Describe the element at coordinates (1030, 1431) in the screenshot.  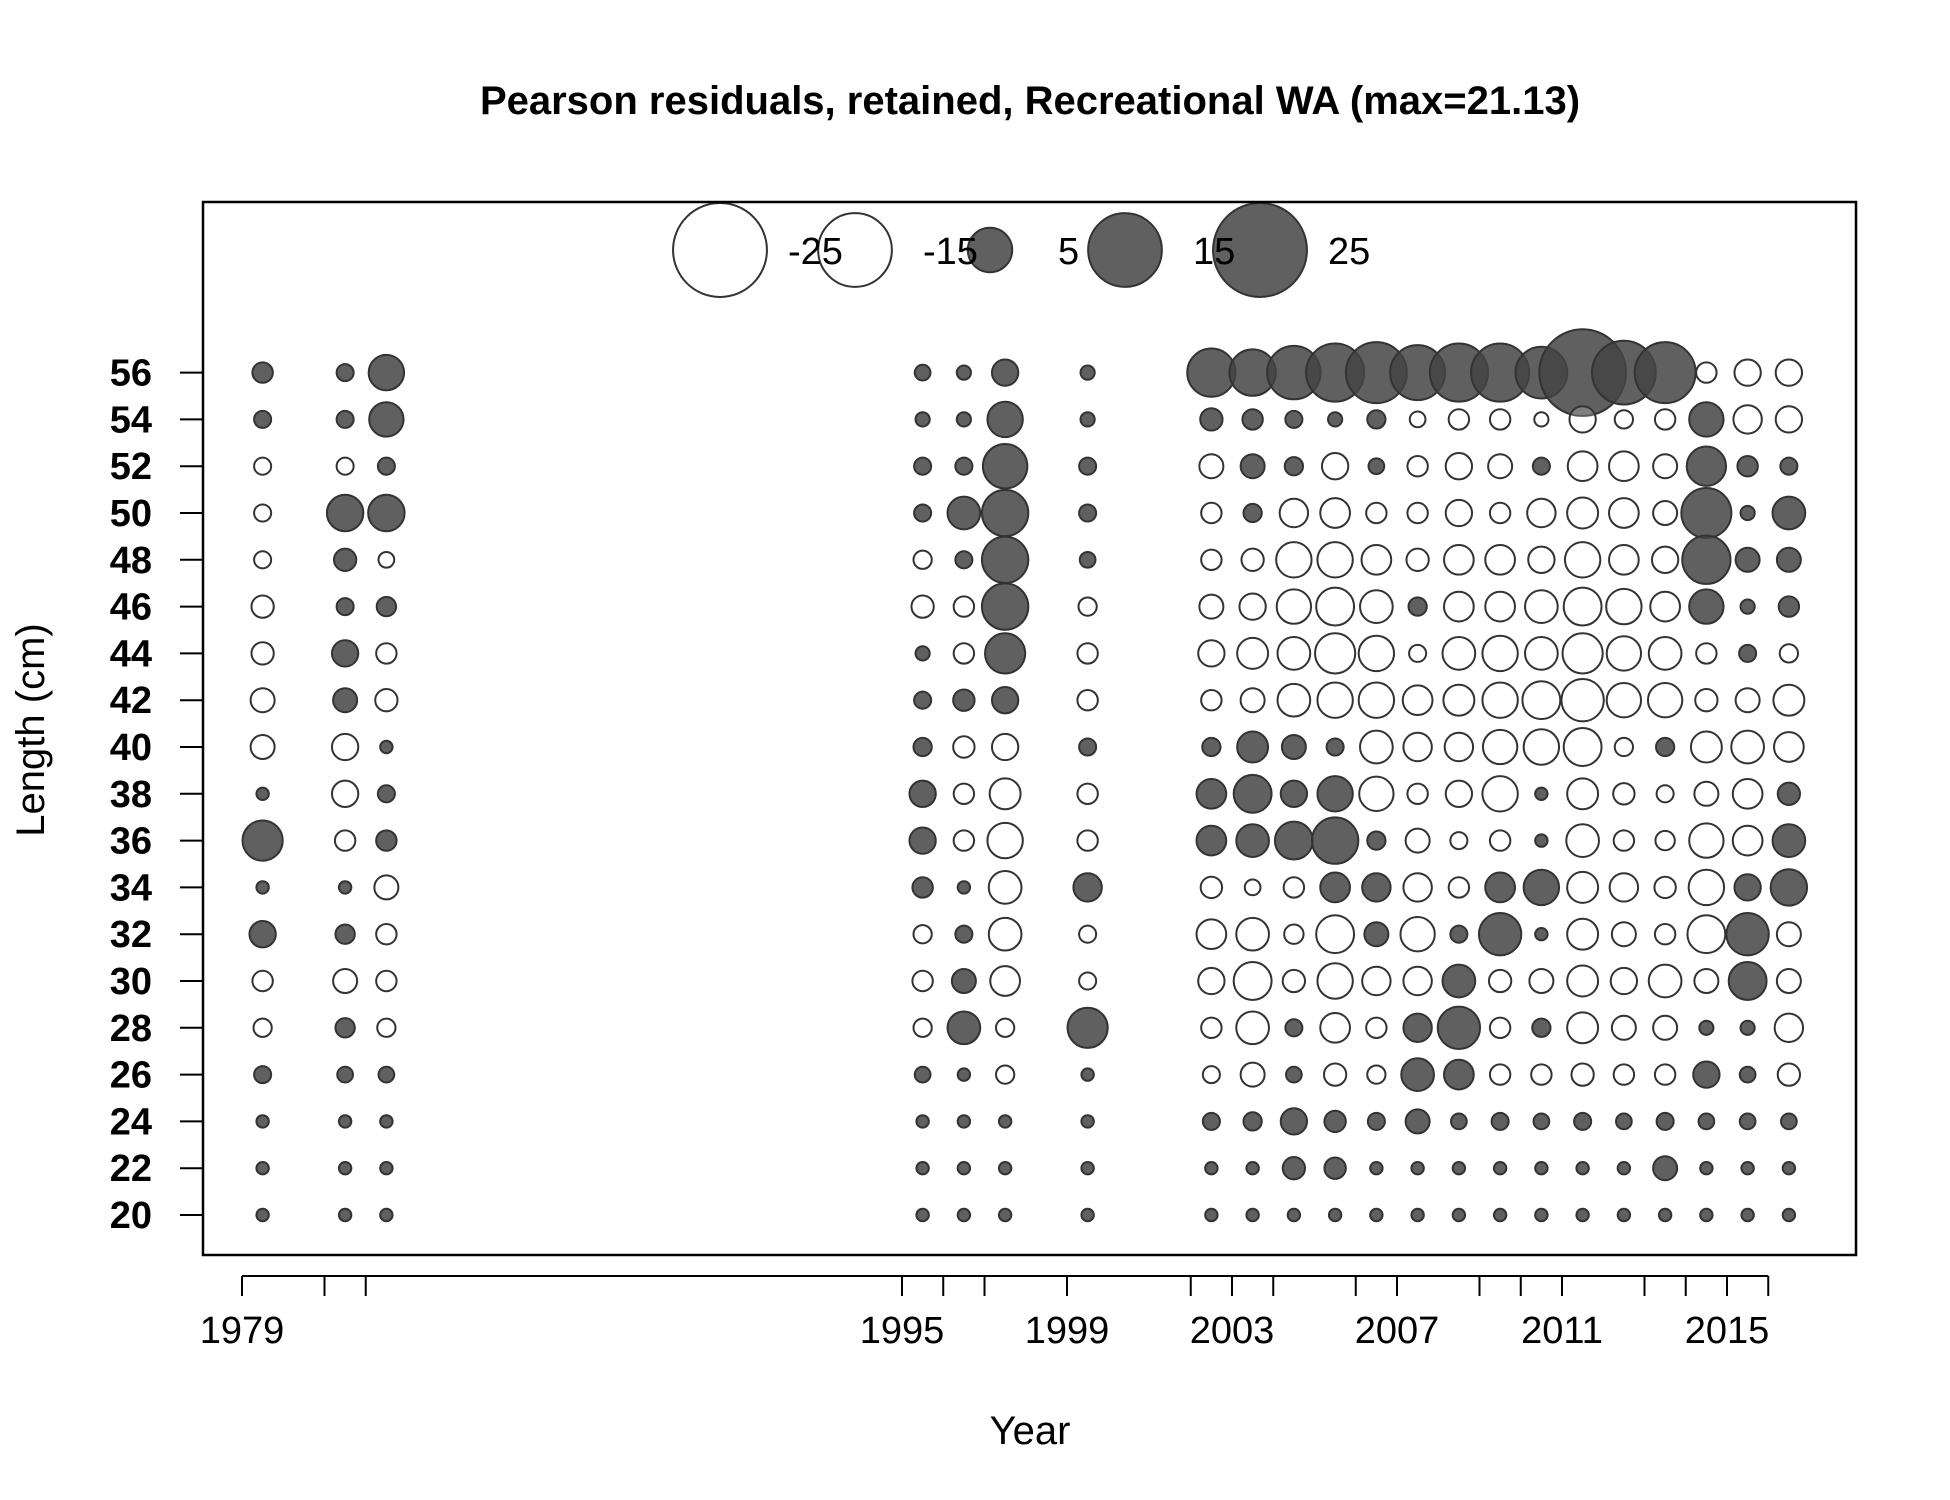
I see `x-axis-label: Year` at that location.